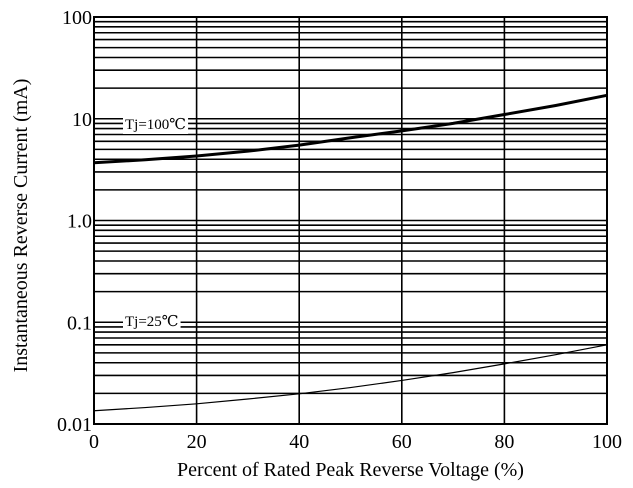  I want to click on x-tick-label: 60, so click(402, 442).